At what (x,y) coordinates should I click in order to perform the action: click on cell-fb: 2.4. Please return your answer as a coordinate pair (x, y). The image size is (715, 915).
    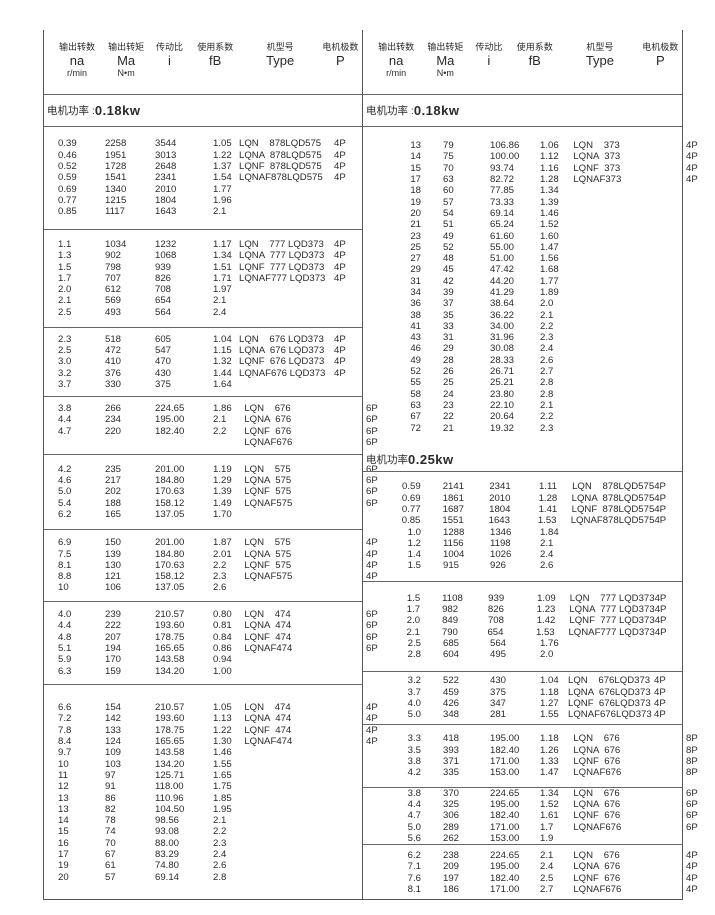
    Looking at the image, I should click on (547, 555).